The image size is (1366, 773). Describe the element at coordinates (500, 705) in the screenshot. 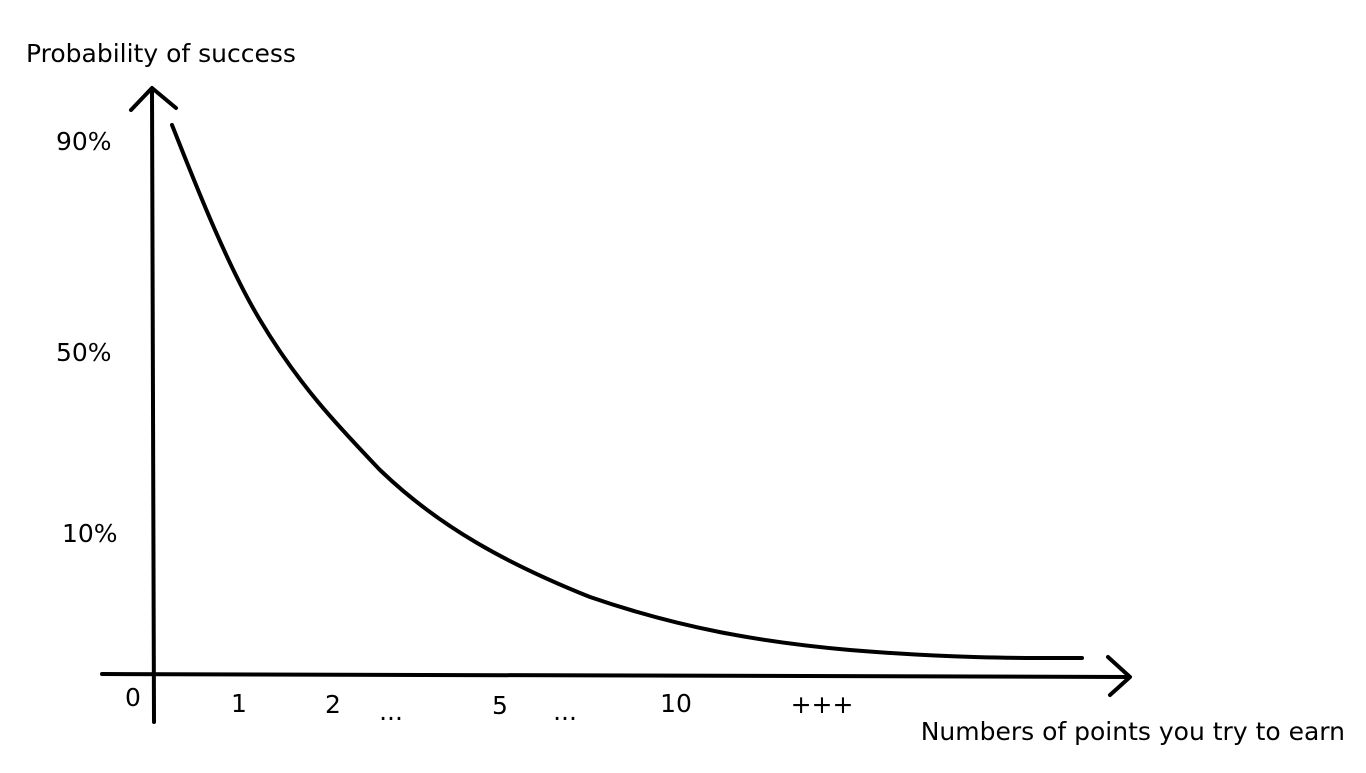

I see `x-tick-label: 5` at that location.